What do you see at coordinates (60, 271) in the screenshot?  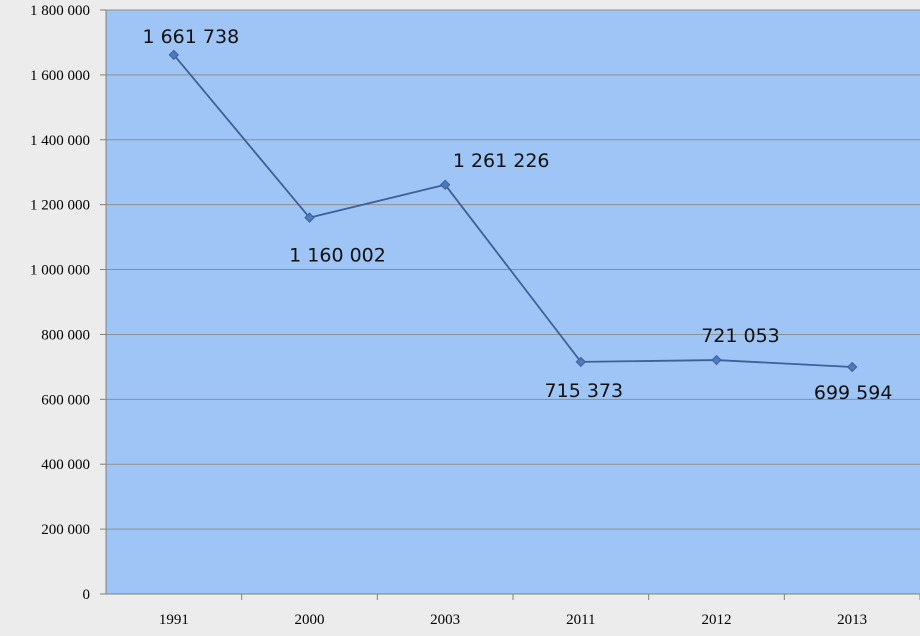 I see `y-tick-label: 1 000 000` at bounding box center [60, 271].